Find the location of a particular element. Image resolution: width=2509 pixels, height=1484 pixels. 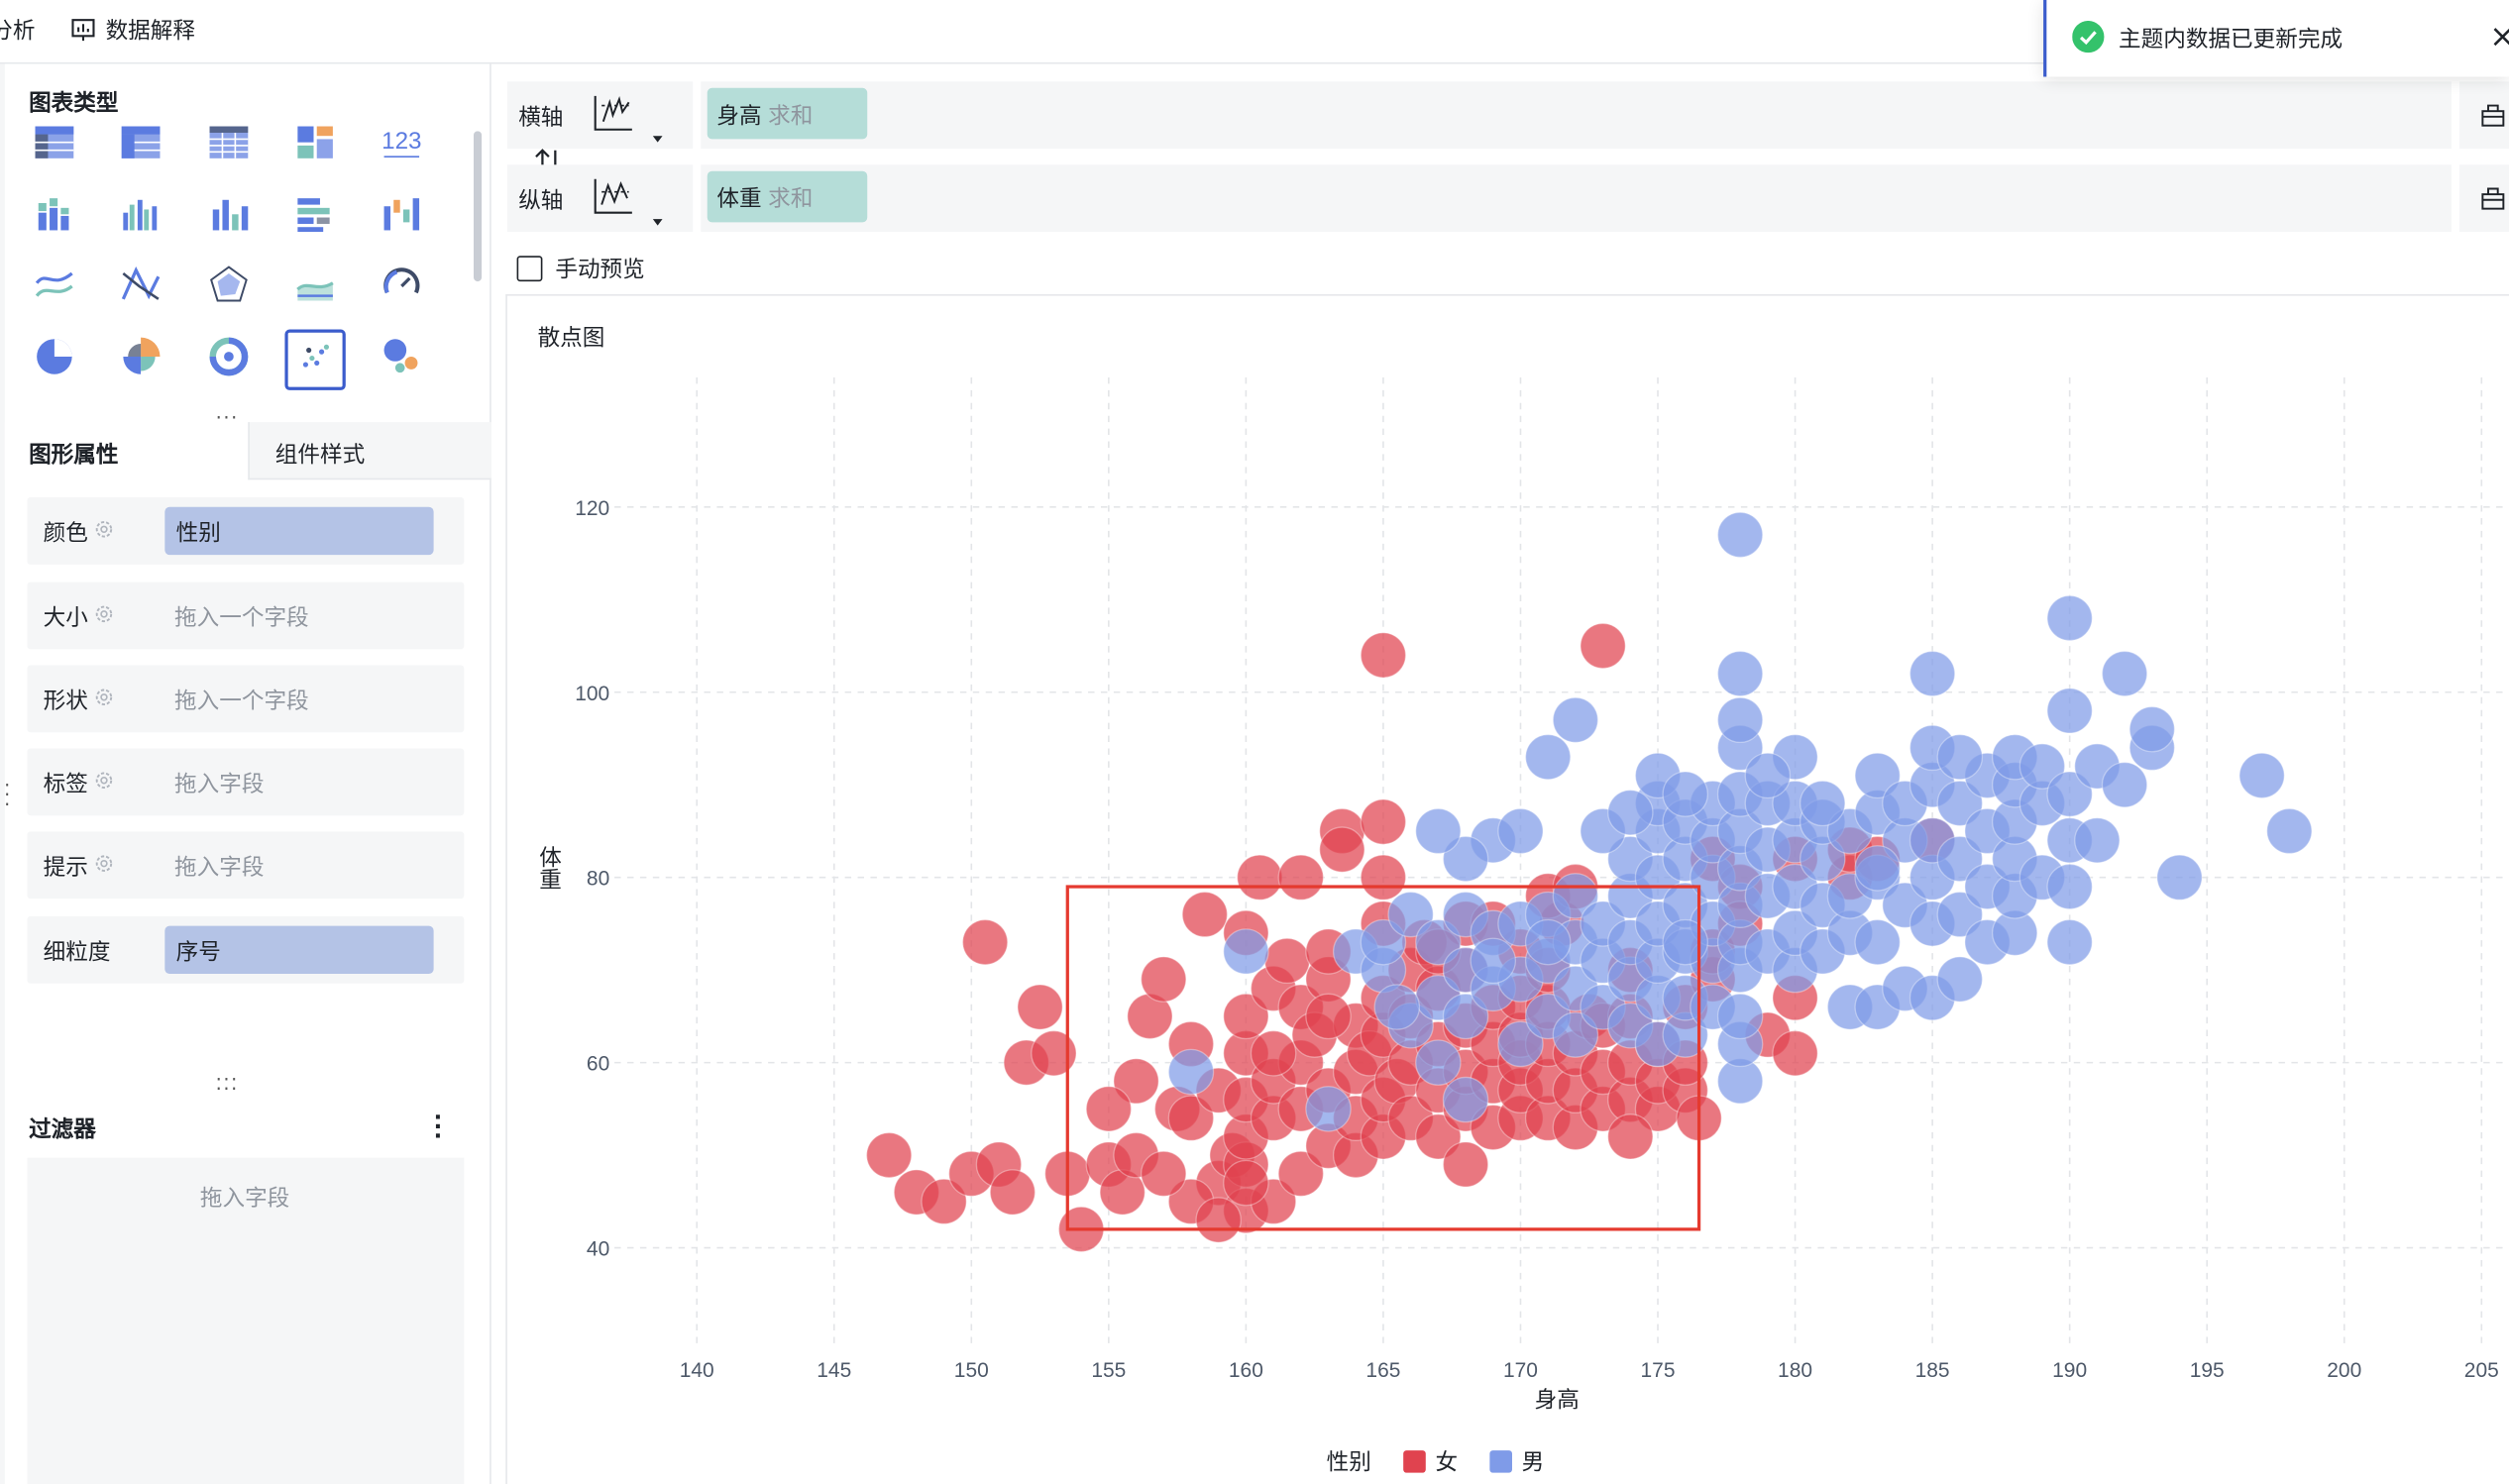

chart-type-line-chart is located at coordinates (54, 288).